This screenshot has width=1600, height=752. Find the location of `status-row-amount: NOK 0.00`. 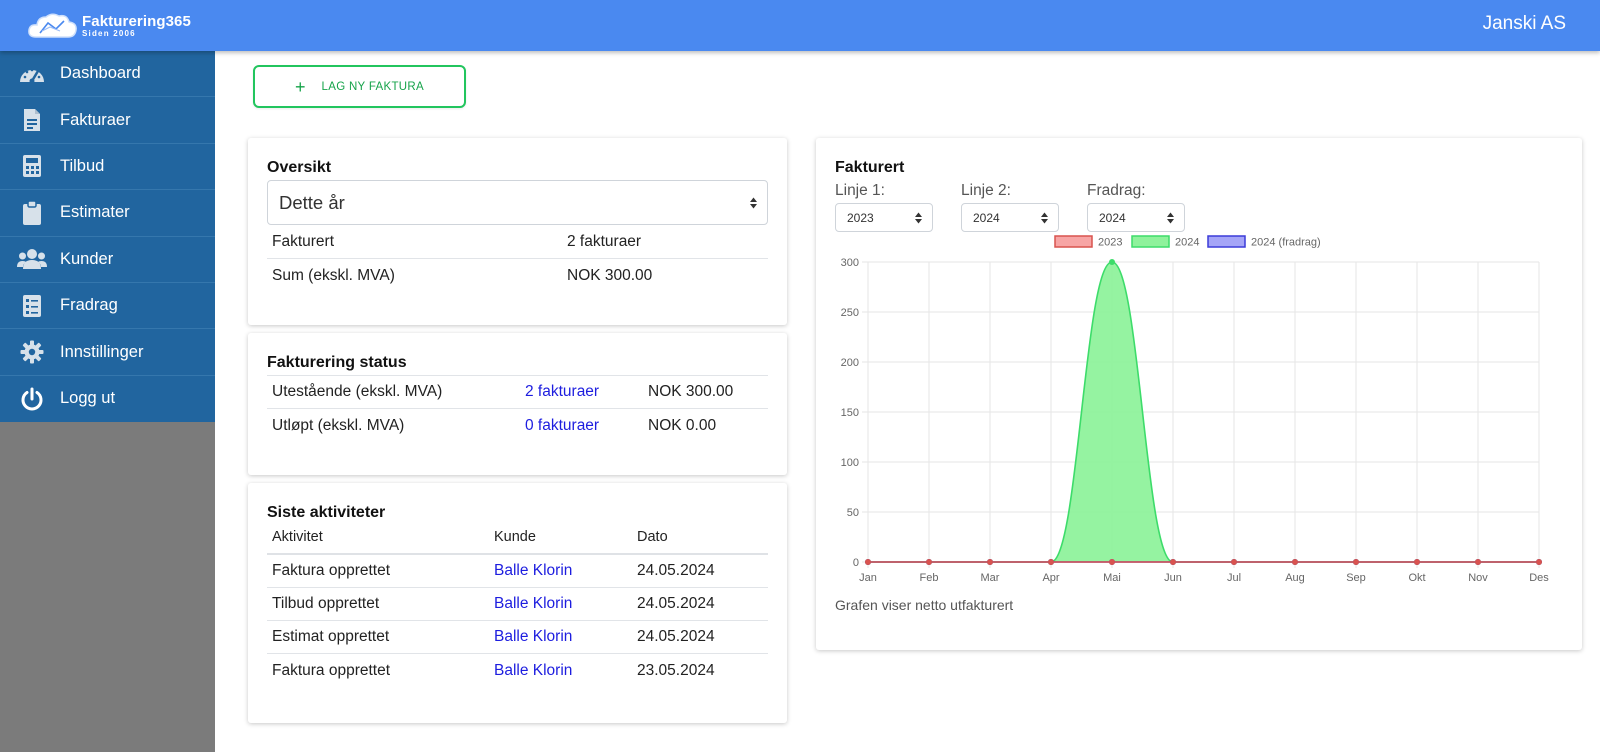

status-row-amount: NOK 0.00 is located at coordinates (682, 425).